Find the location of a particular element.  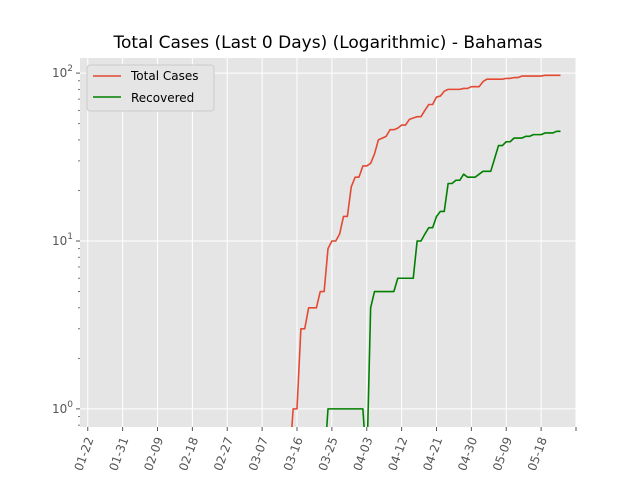

x-tick-label: 02-18 is located at coordinates (188, 454).